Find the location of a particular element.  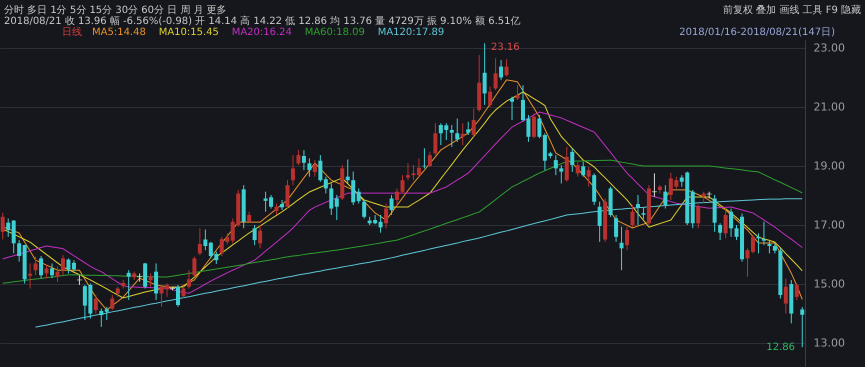

y-tick-label: 17.00 is located at coordinates (829, 225).